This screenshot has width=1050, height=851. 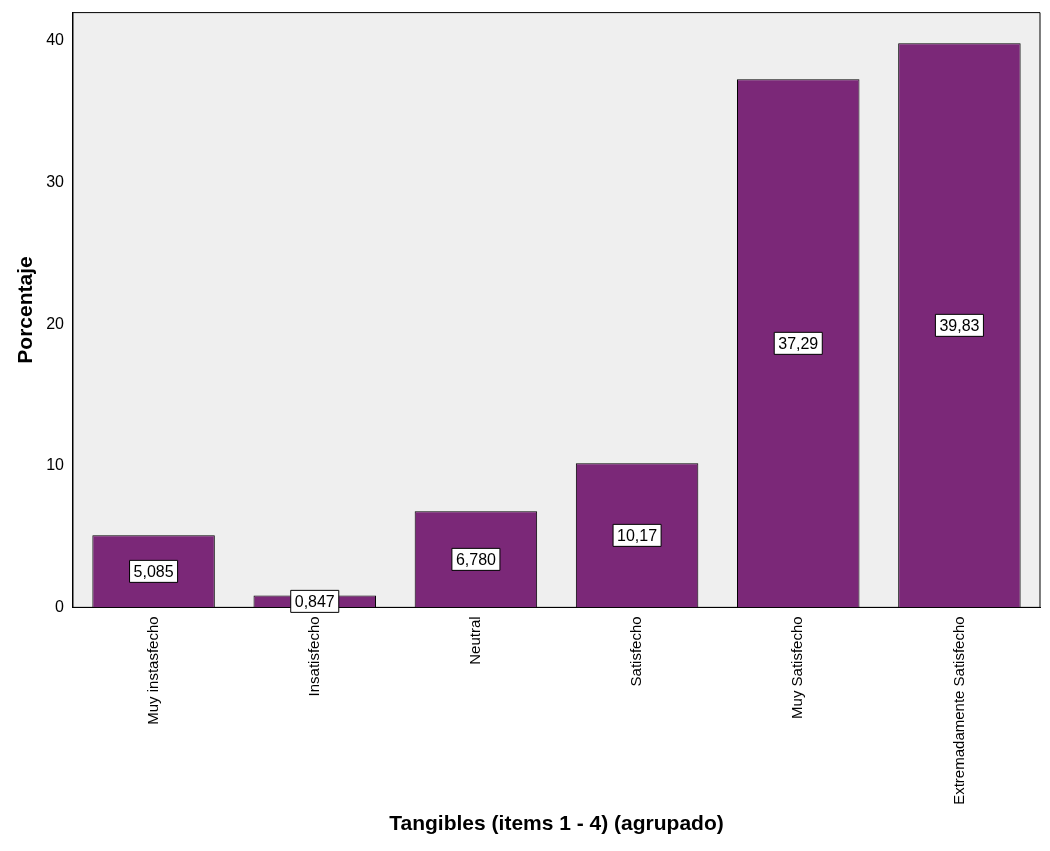 I want to click on data-label: 39,83, so click(x=959, y=325).